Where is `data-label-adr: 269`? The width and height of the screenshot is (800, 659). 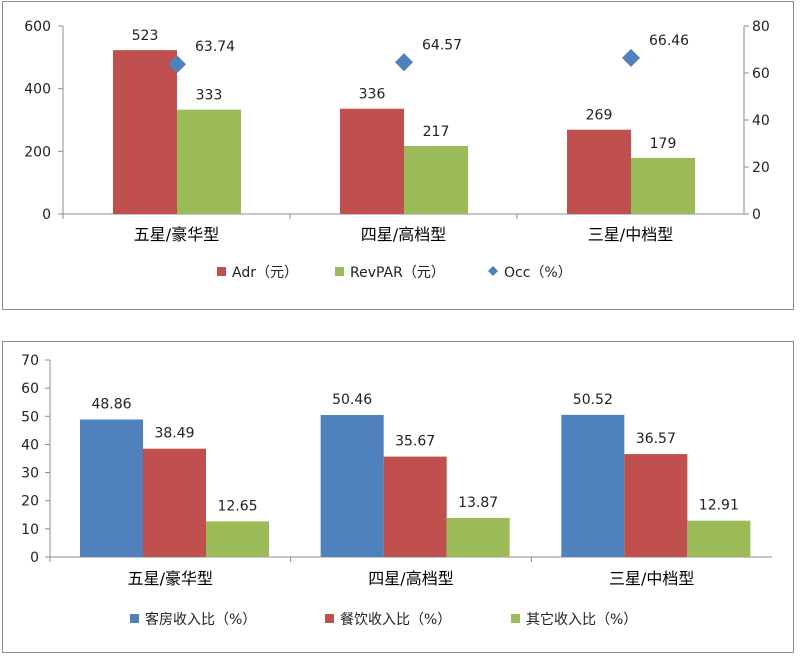
data-label-adr: 269 is located at coordinates (599, 116).